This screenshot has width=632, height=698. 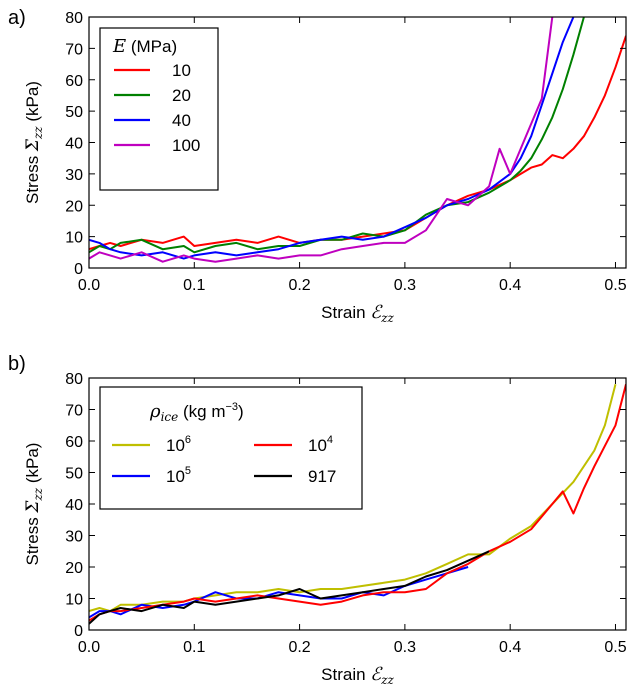 I want to click on legend-title-symbol: ρ, so click(x=155, y=411).